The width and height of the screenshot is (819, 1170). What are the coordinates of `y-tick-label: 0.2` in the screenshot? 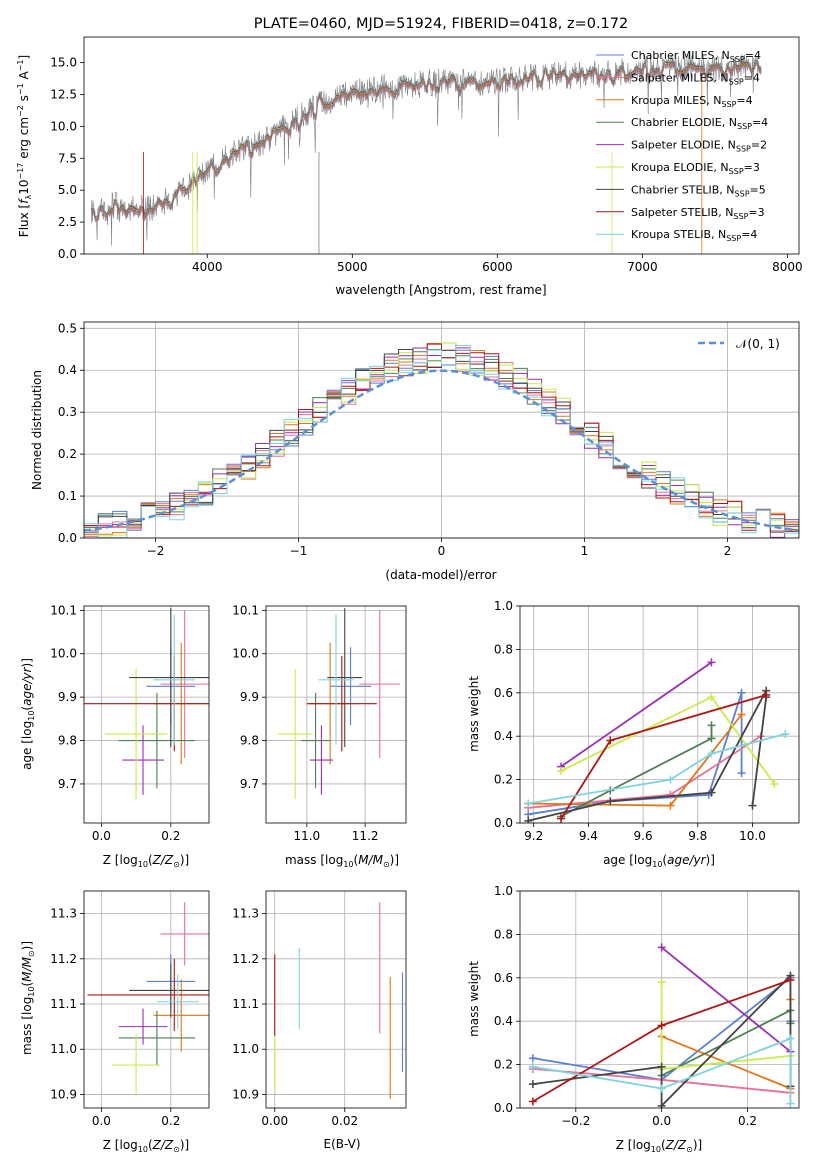 It's located at (503, 1065).